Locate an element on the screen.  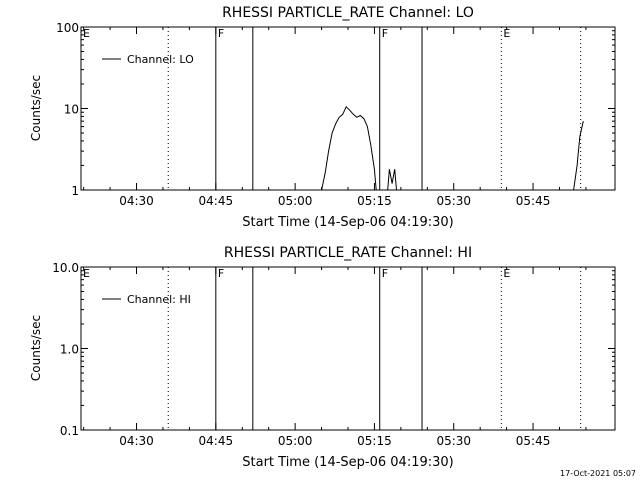
legend-label: Channel: HI is located at coordinates (159, 299).